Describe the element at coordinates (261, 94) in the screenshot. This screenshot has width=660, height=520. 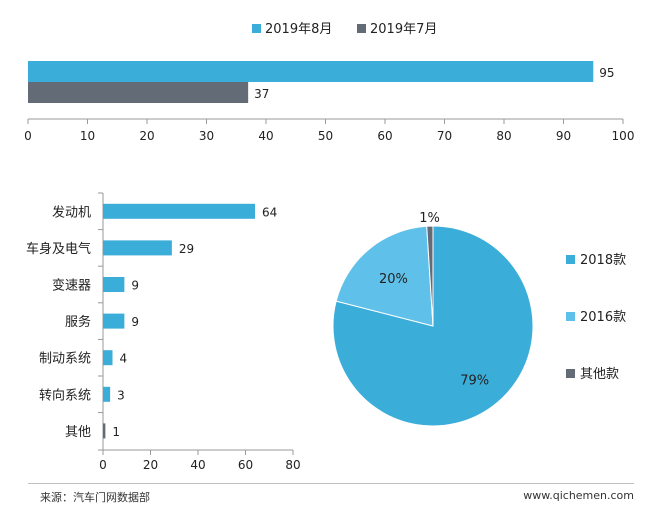
I see `bar-value-label-1: 37` at that location.